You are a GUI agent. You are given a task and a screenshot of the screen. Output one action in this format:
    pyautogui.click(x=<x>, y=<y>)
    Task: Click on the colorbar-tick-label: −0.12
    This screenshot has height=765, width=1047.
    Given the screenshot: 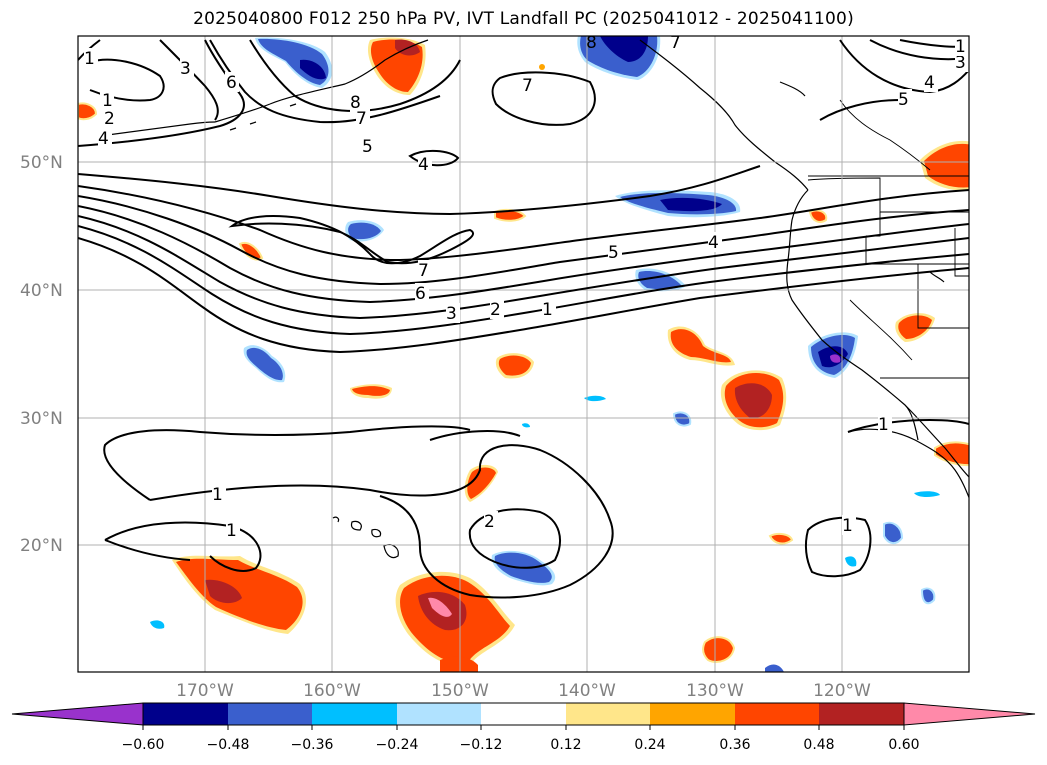 What is the action you would take?
    pyautogui.click(x=481, y=745)
    